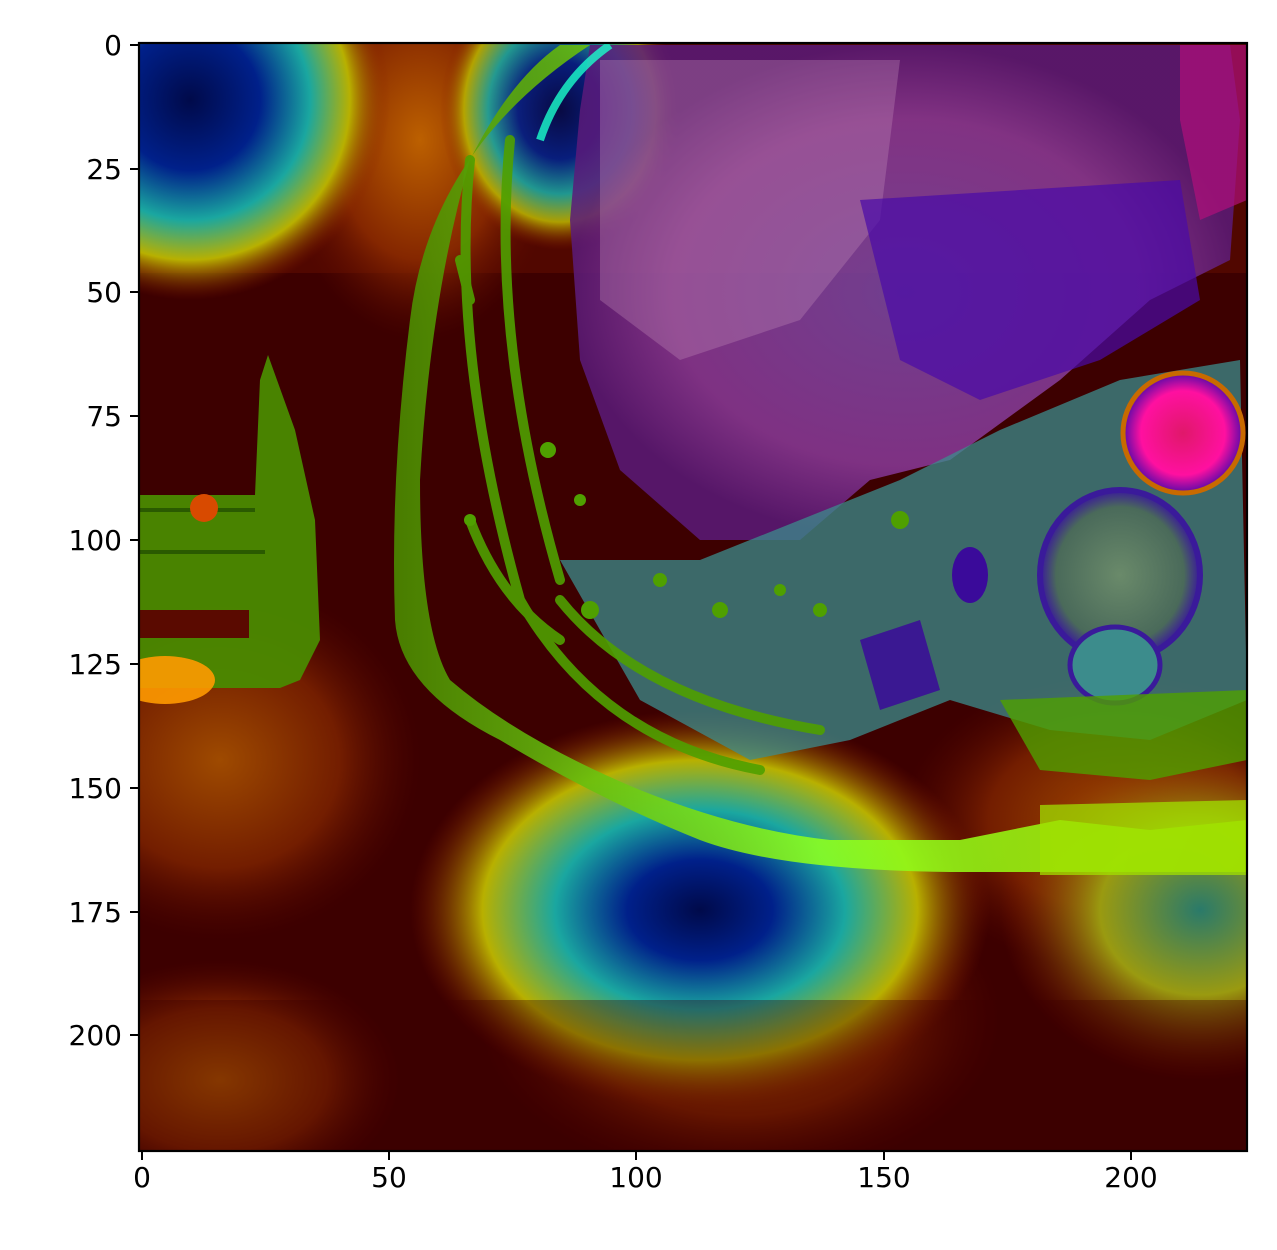 This screenshot has height=1250, width=1277. I want to click on x-tick-label: 100, so click(635, 1177).